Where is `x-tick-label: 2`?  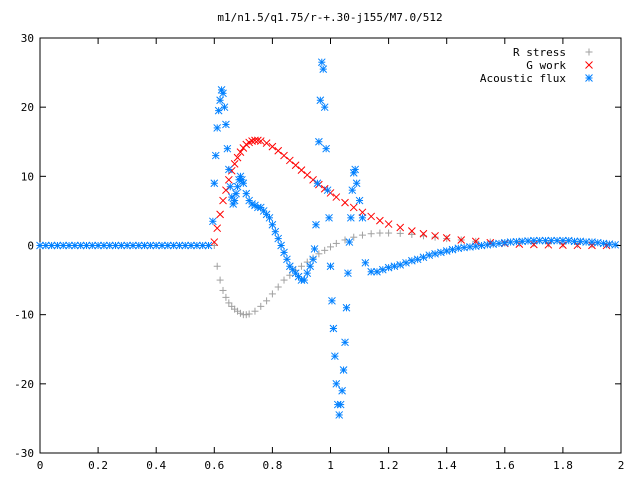
x-tick-label: 2 is located at coordinates (621, 465).